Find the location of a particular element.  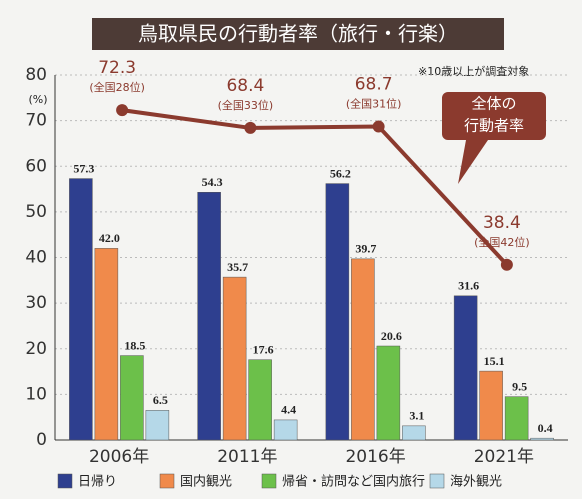

y-tick-label: 80 is located at coordinates (36, 75).